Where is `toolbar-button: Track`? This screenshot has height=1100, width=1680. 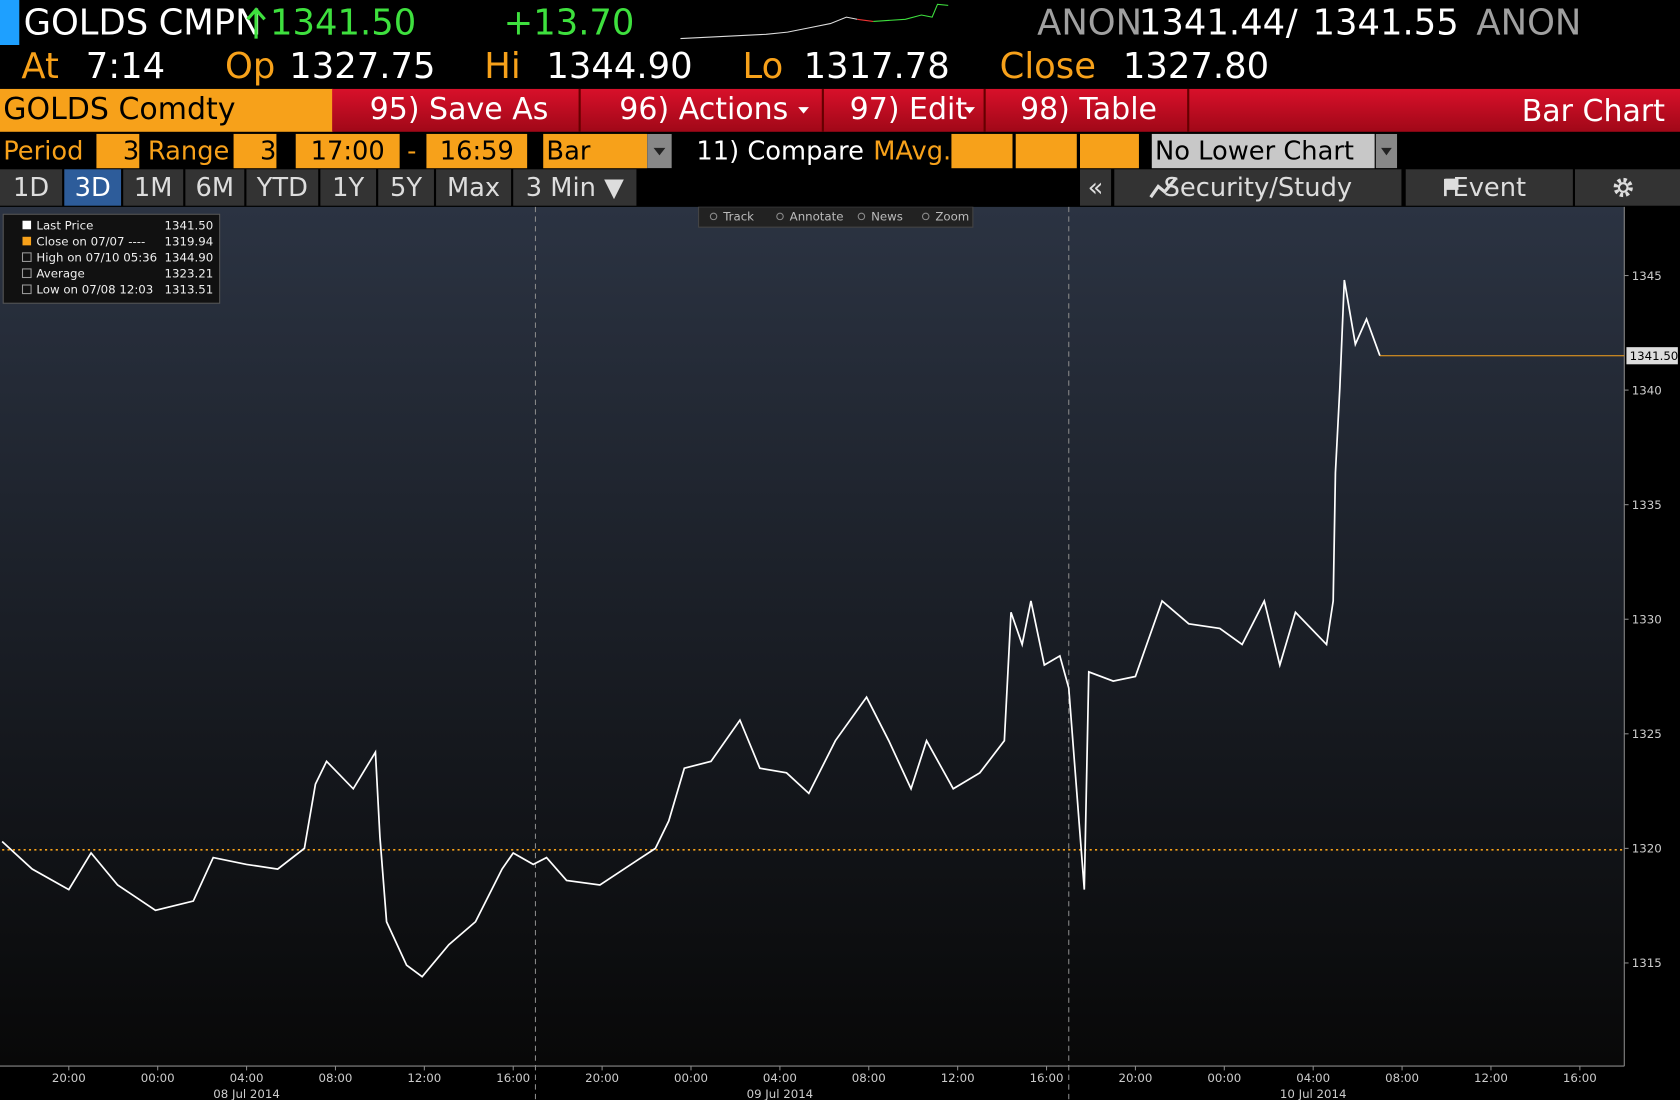 toolbar-button: Track is located at coordinates (738, 217).